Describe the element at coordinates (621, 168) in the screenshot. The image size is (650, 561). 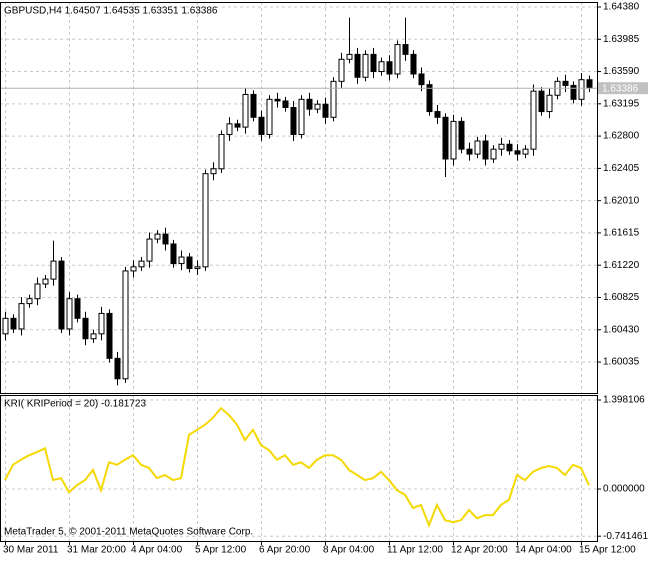
I see `y-tick-label: 1.62405` at that location.